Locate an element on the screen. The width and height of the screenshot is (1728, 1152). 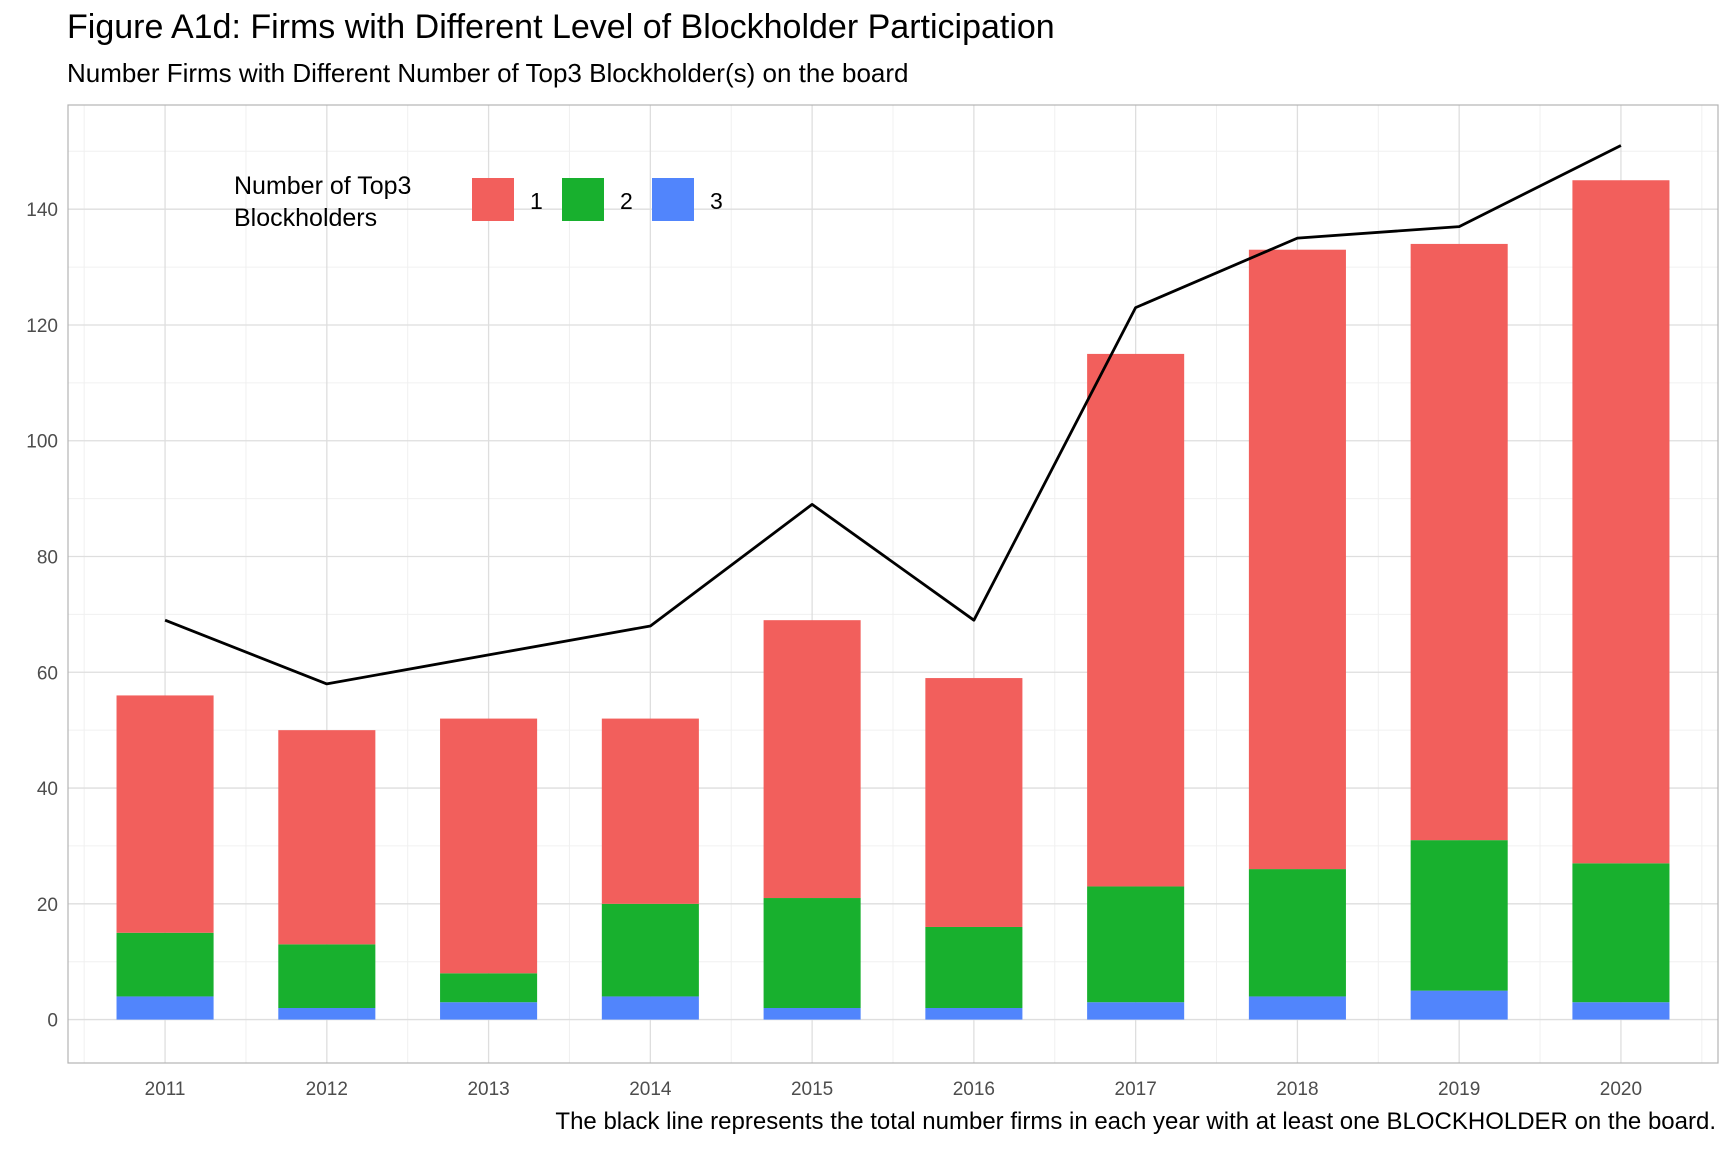
x-tick-label: 2014 is located at coordinates (650, 1089).